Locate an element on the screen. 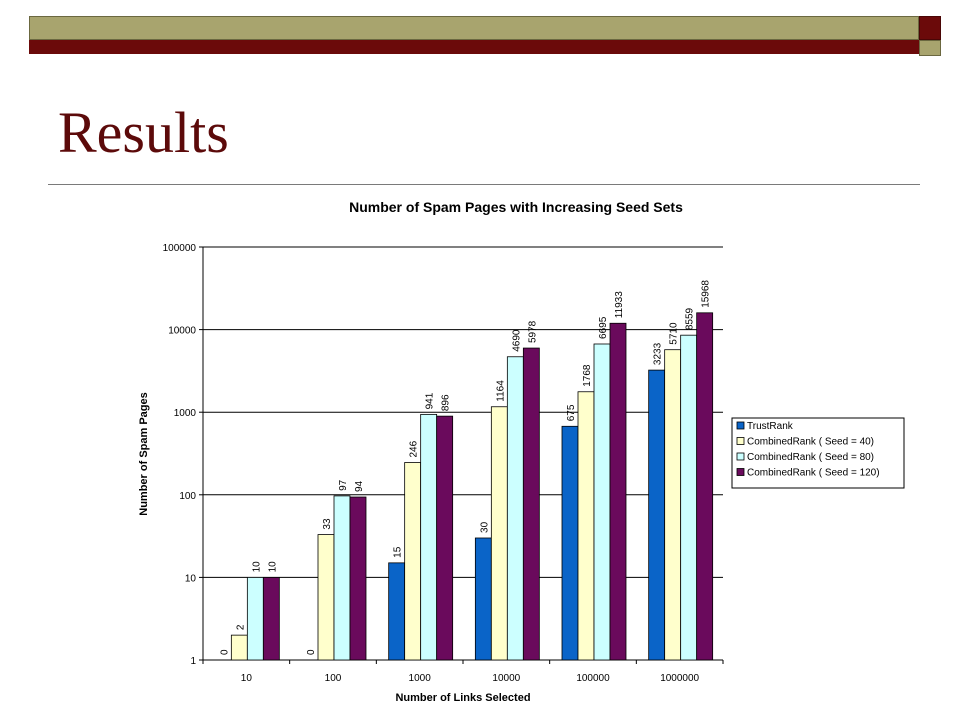  data-label: 15 is located at coordinates (398, 552).